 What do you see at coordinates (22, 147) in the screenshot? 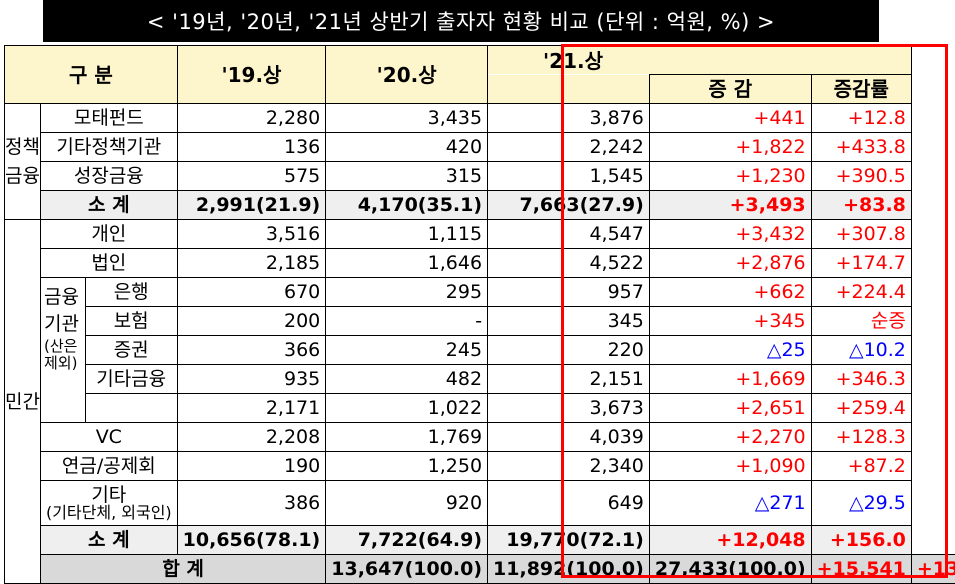
I see `group-policy-line1: 정책` at bounding box center [22, 147].